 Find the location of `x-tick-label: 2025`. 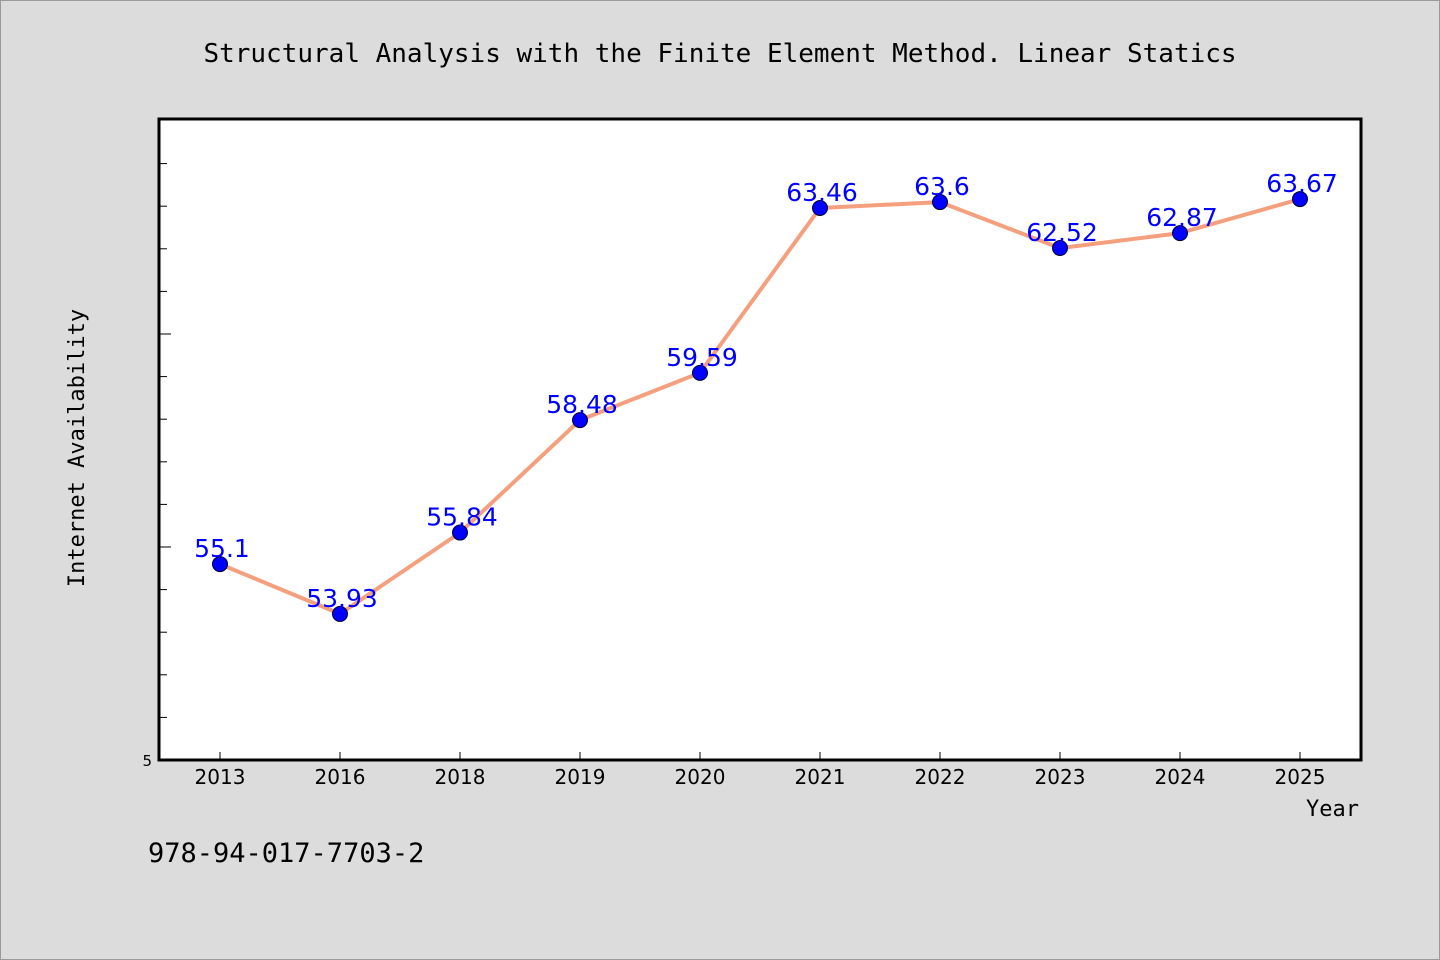

x-tick-label: 2025 is located at coordinates (1300, 777).